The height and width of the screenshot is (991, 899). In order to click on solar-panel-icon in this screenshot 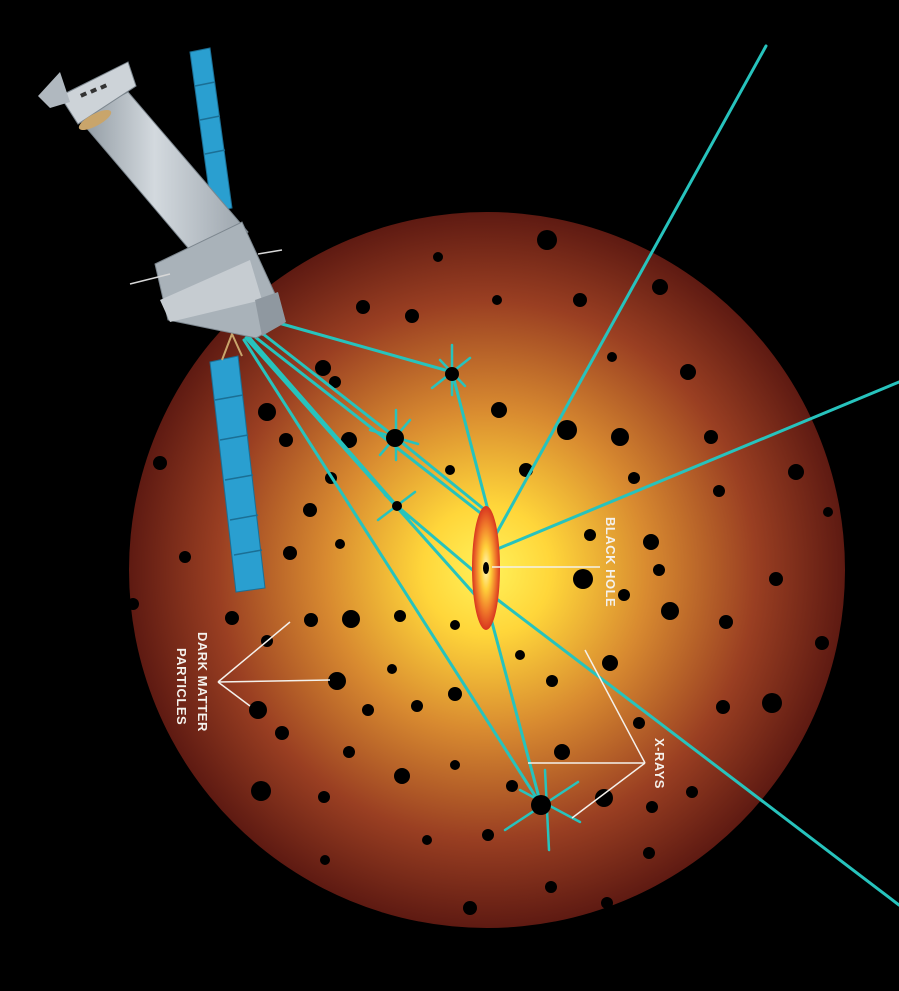, I will do `click(237, 462)`.